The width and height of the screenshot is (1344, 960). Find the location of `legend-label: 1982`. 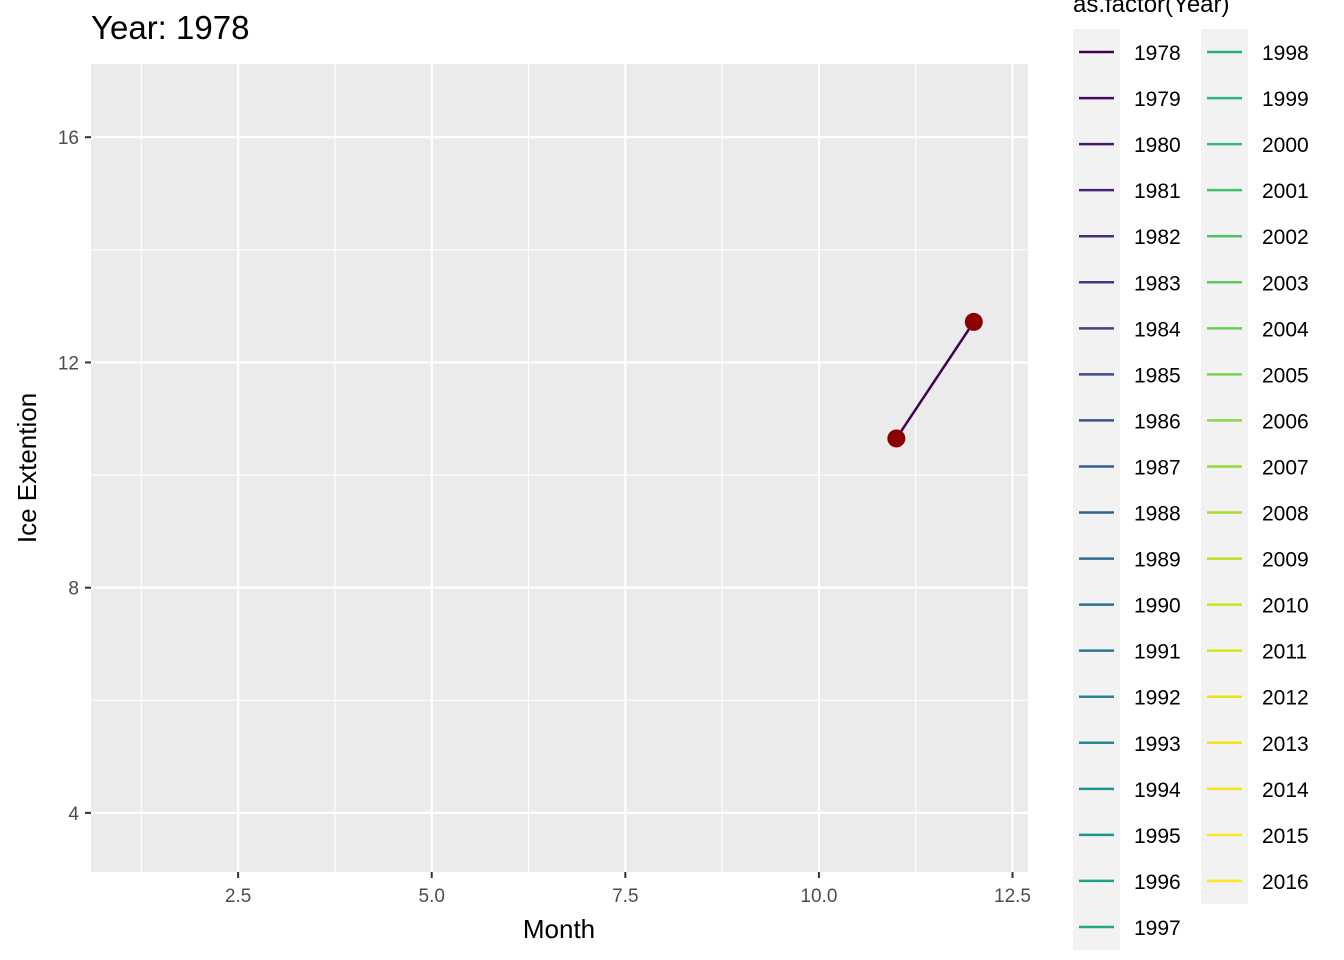

legend-label: 1982 is located at coordinates (1157, 237).